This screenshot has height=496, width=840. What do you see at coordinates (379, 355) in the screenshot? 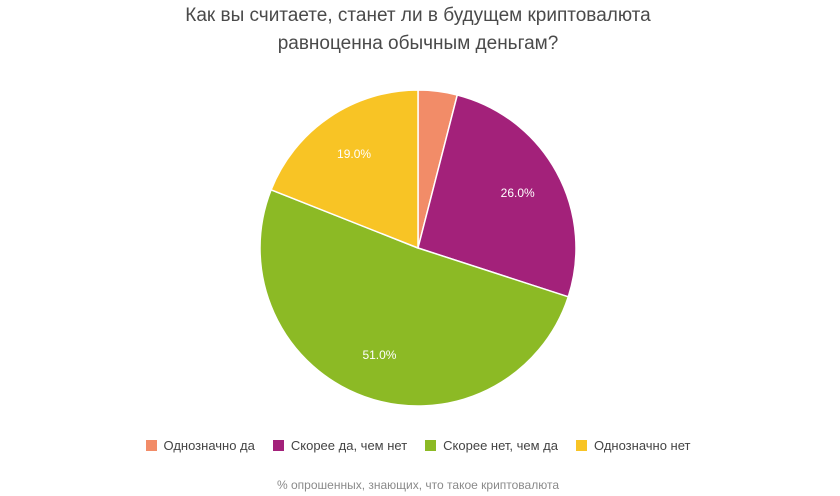
I see `pie-value-label: 51.0%` at bounding box center [379, 355].